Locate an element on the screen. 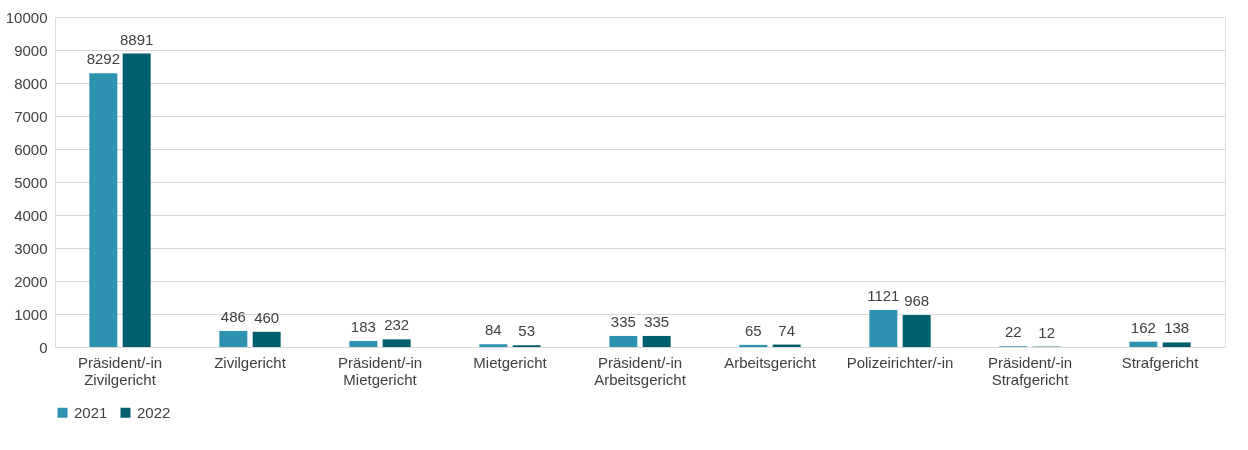 This screenshot has width=1248, height=450. data-label: 232 is located at coordinates (397, 325).